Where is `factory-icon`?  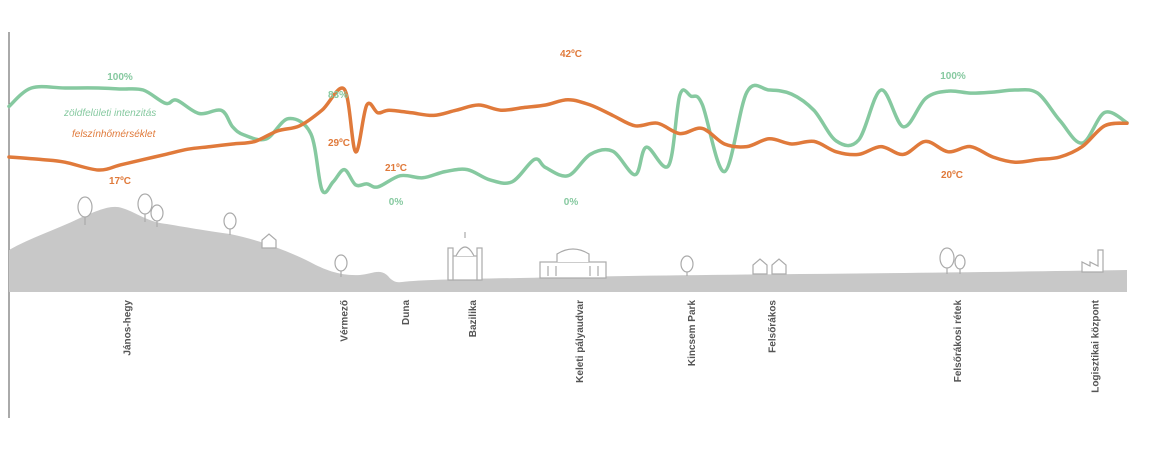 factory-icon is located at coordinates (1092, 261).